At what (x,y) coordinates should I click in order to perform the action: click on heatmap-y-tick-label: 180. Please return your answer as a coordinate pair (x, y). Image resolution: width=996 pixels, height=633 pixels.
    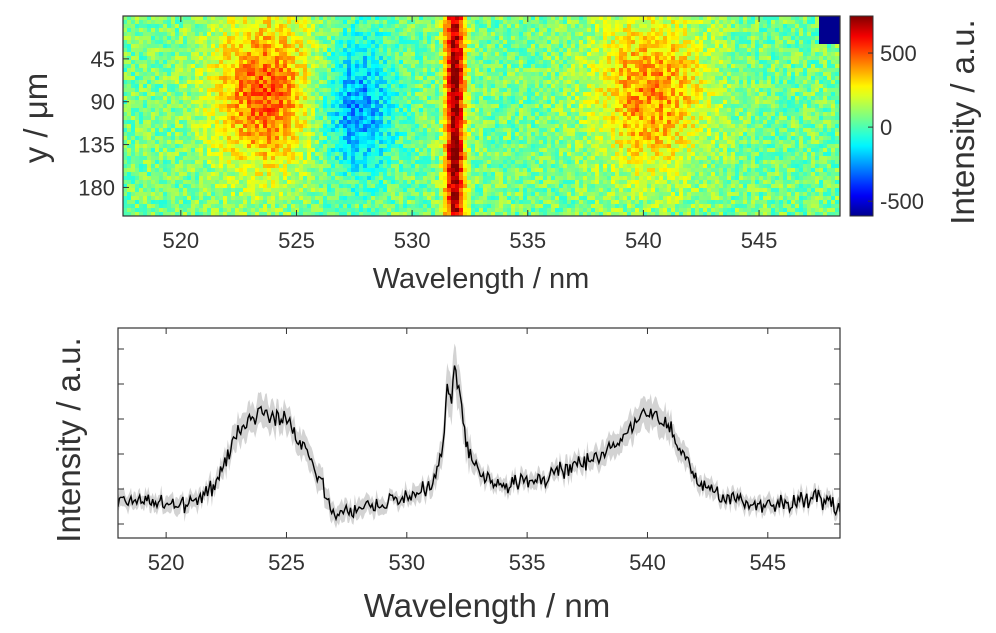
    Looking at the image, I should click on (96, 187).